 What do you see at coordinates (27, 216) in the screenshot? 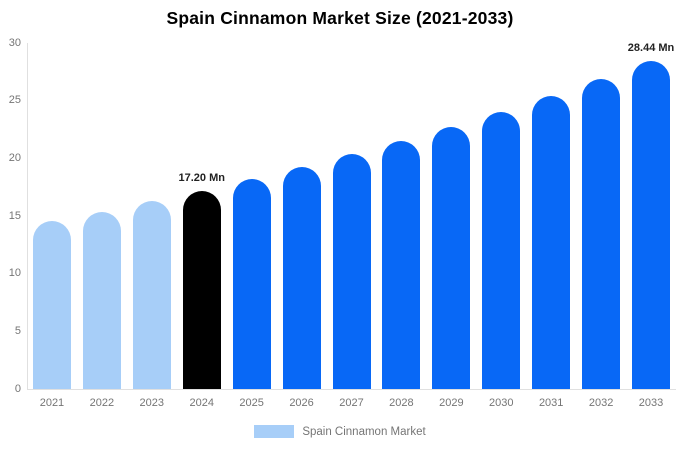
I see `y-axis-line` at bounding box center [27, 216].